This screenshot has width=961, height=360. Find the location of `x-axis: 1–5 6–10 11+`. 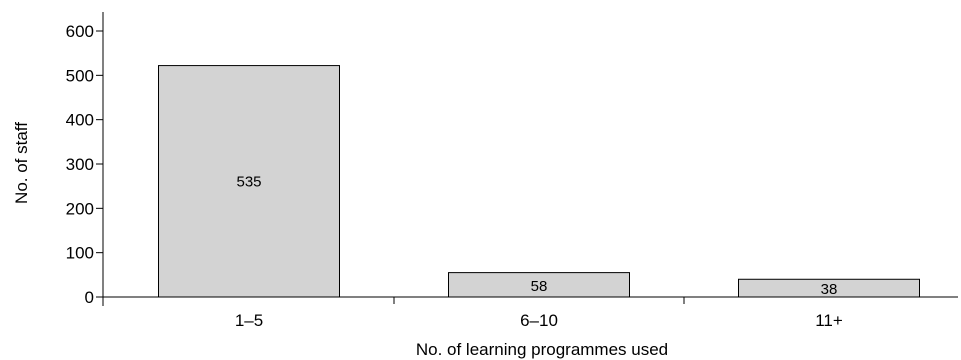

x-axis: 1–5 6–10 11+ is located at coordinates (530, 313).